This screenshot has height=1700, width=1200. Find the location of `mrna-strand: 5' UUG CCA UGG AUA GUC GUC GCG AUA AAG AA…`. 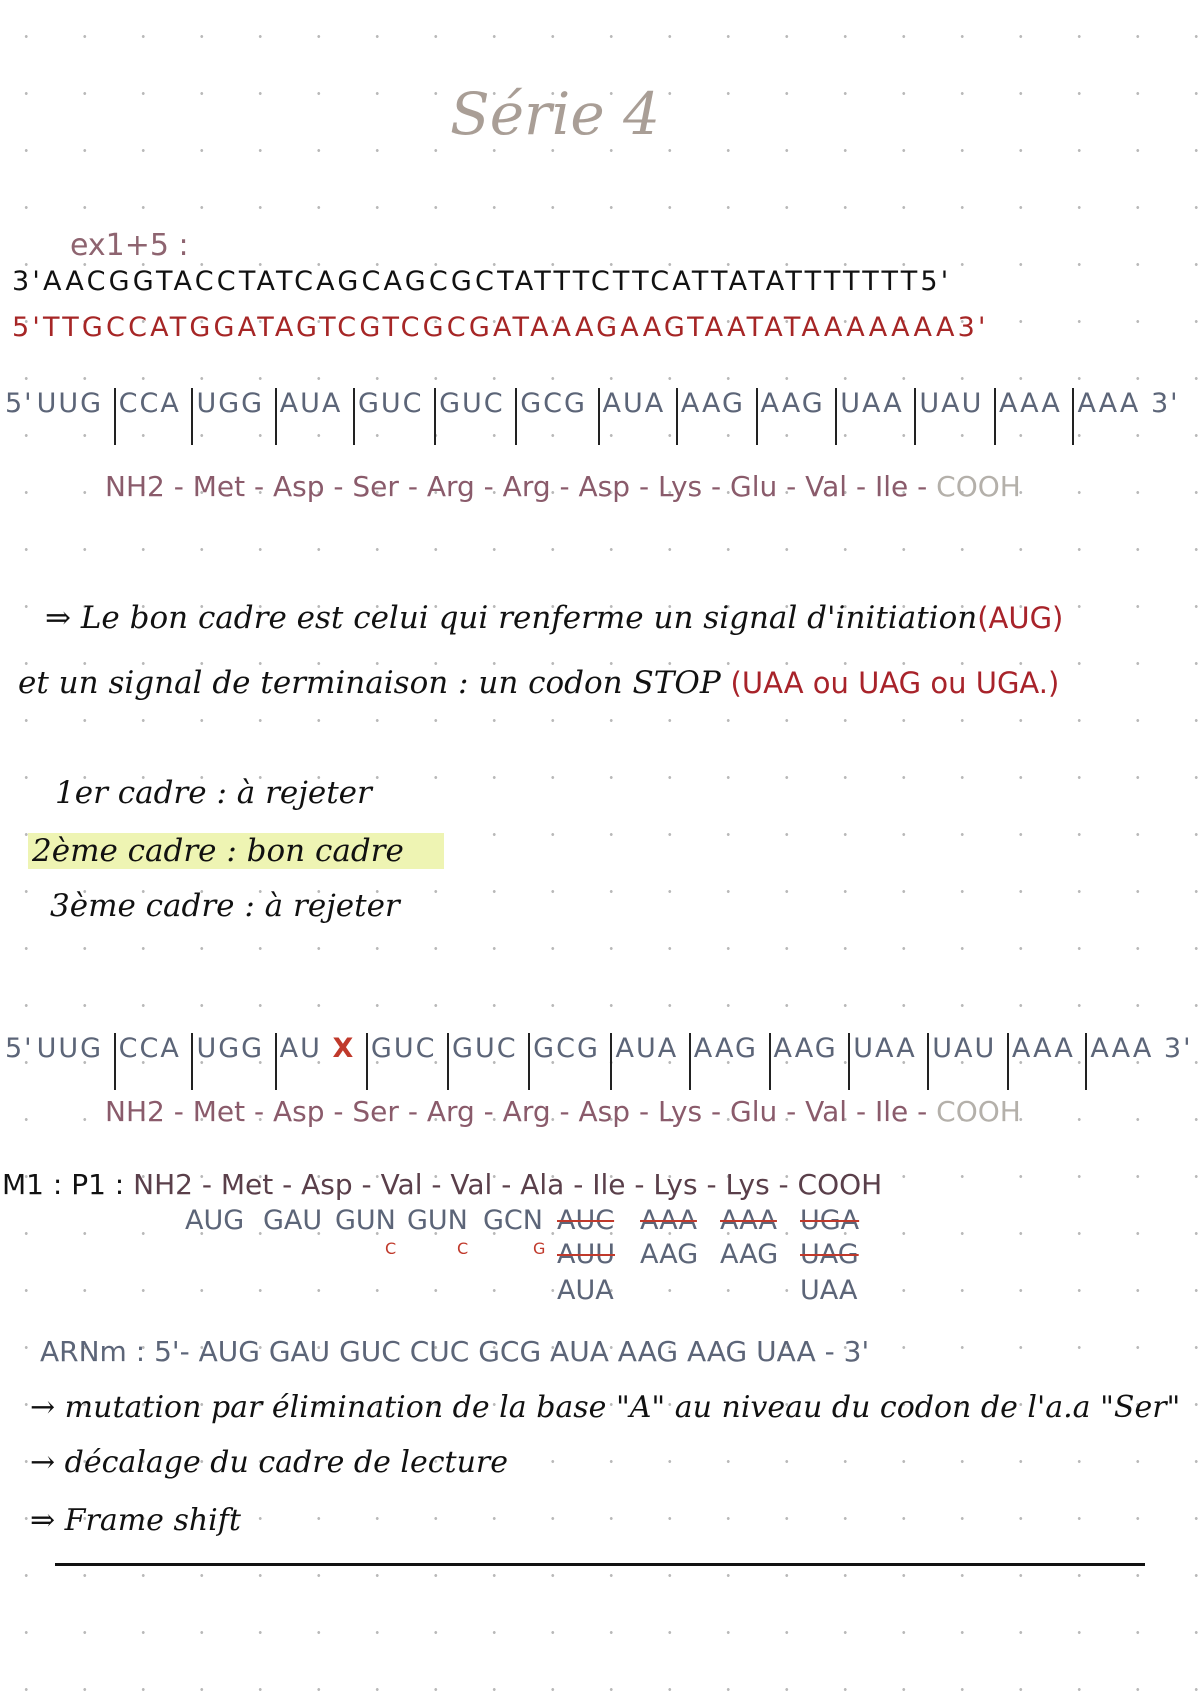

mrna-strand: 5' UUG CCA UGG AUA GUC GUC GCG AUA AAG AA… is located at coordinates (592, 416).